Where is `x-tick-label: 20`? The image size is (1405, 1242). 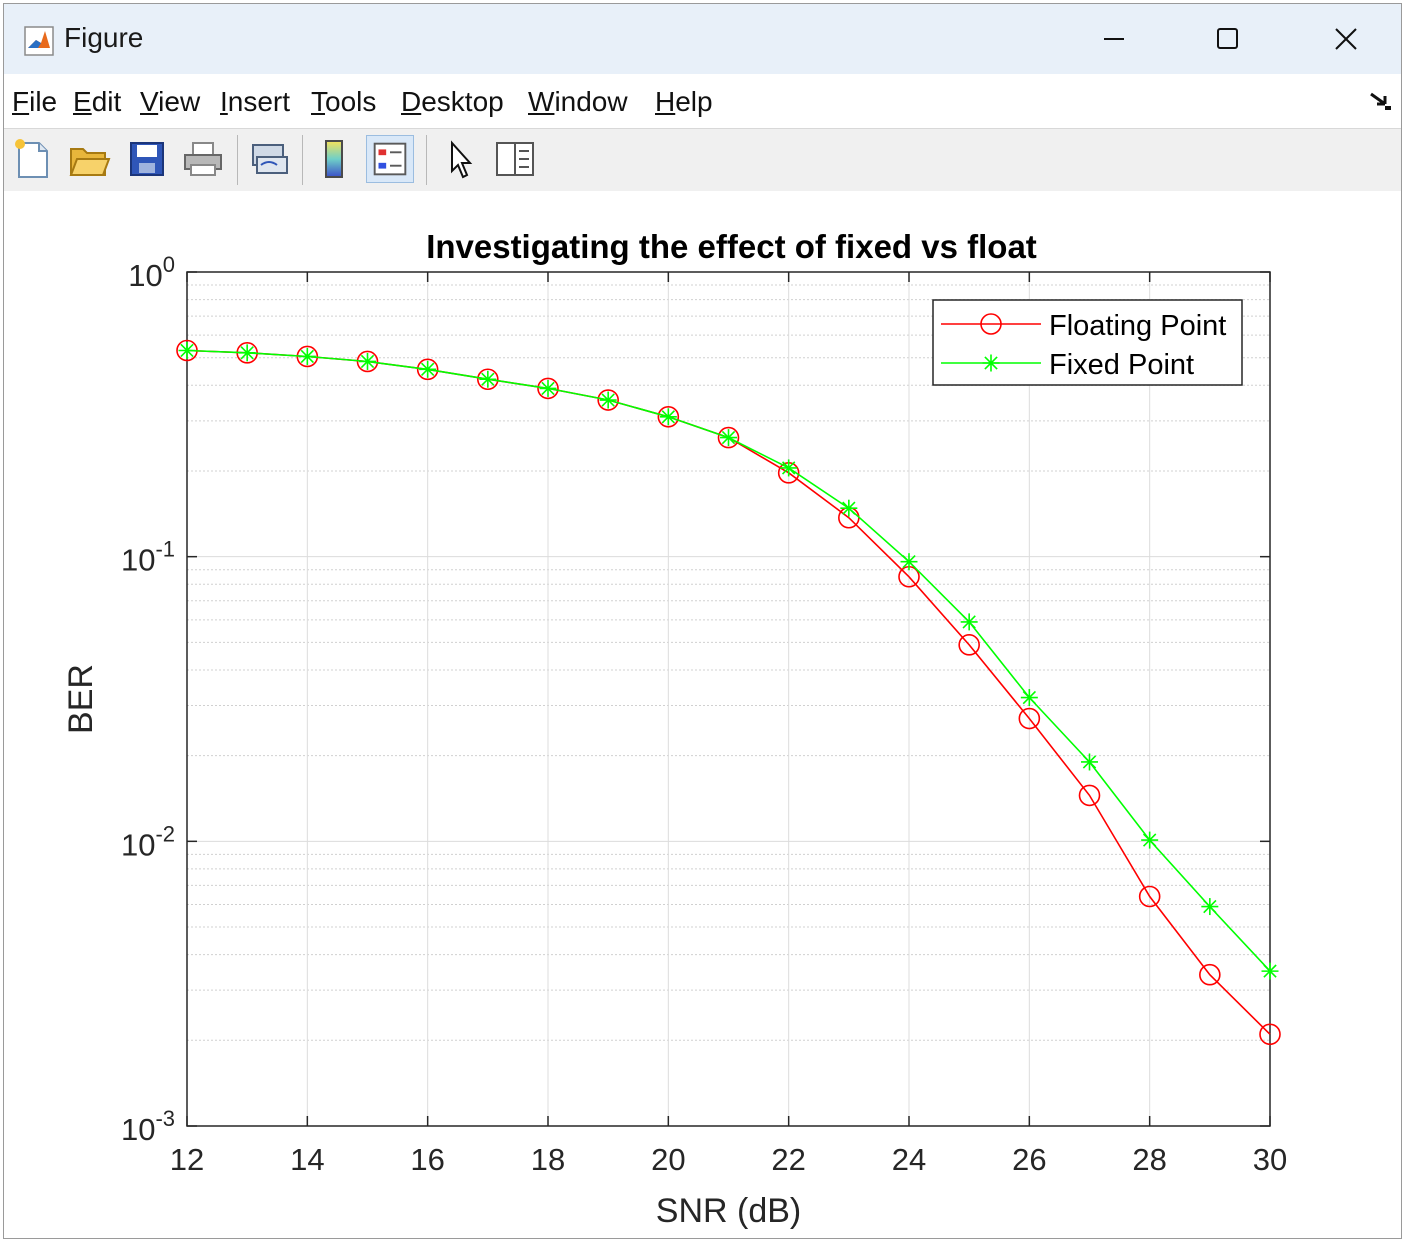 x-tick-label: 20 is located at coordinates (668, 1159).